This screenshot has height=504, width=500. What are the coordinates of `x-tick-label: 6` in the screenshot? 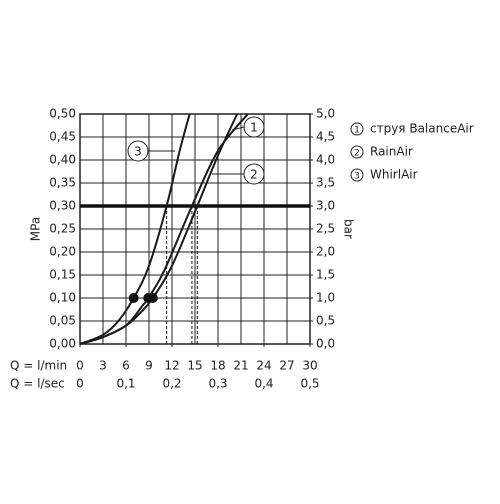 It's located at (126, 366).